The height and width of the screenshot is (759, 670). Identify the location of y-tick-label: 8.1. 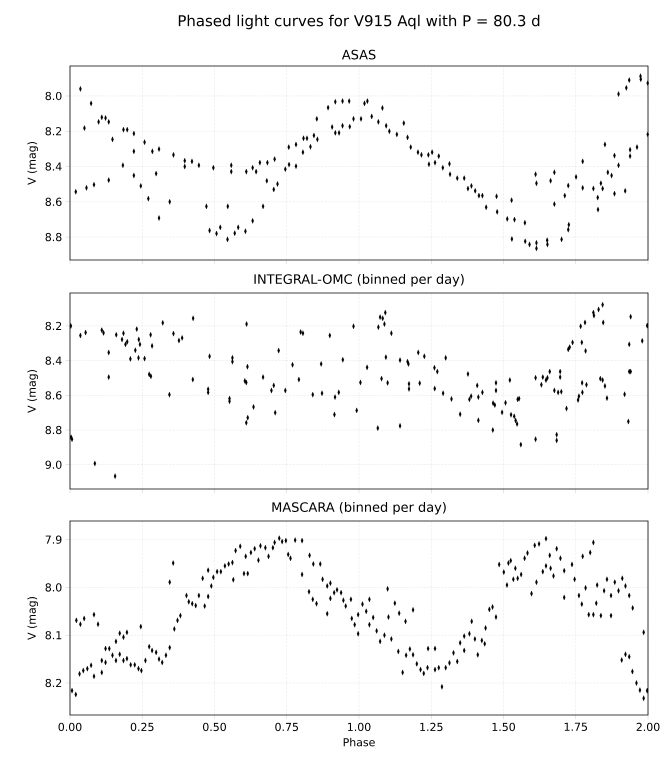
(54, 635).